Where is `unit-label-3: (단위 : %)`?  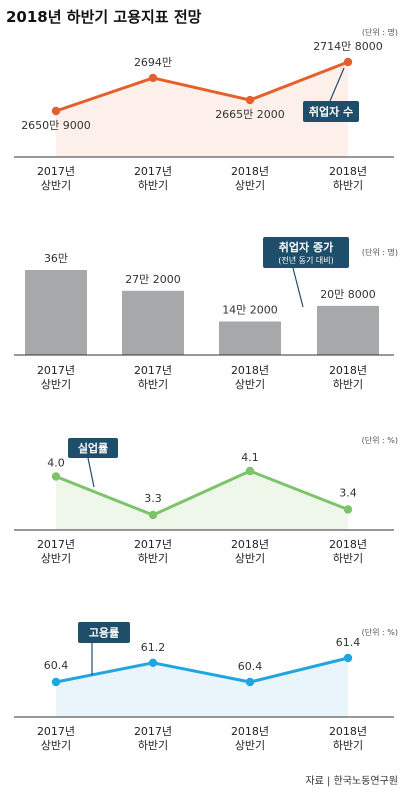 unit-label-3: (단위 : %) is located at coordinates (380, 632).